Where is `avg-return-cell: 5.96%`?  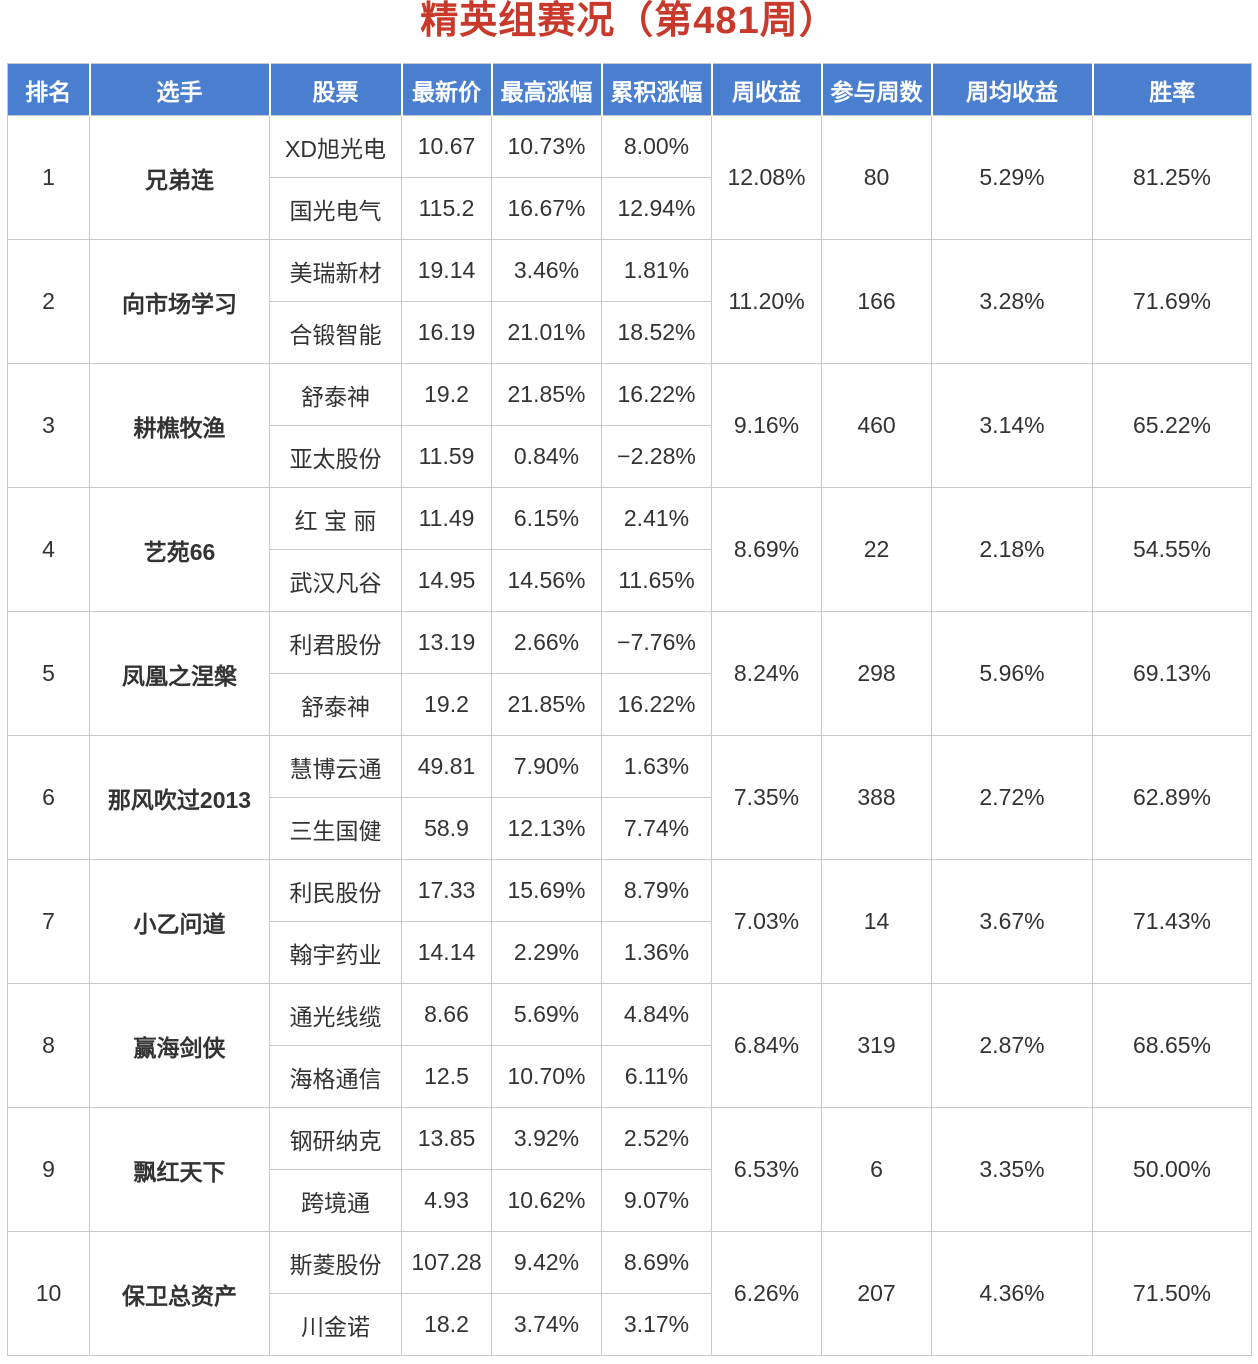 avg-return-cell: 5.96% is located at coordinates (1012, 673).